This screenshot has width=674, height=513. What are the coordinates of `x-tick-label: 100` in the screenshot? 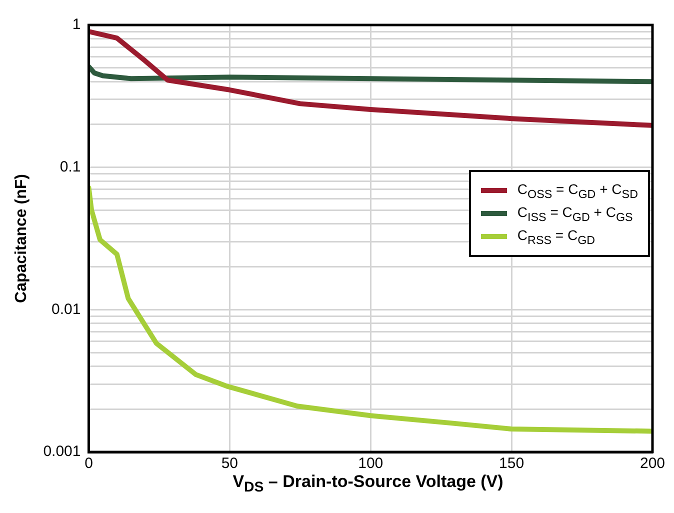 It's located at (371, 463).